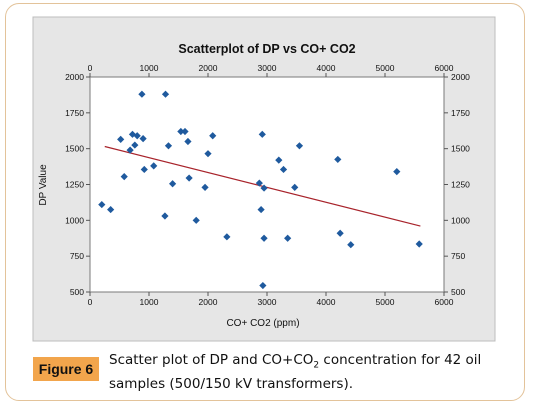 This screenshot has width=533, height=409. I want to click on x-tick-label-top: 6000, so click(444, 68).